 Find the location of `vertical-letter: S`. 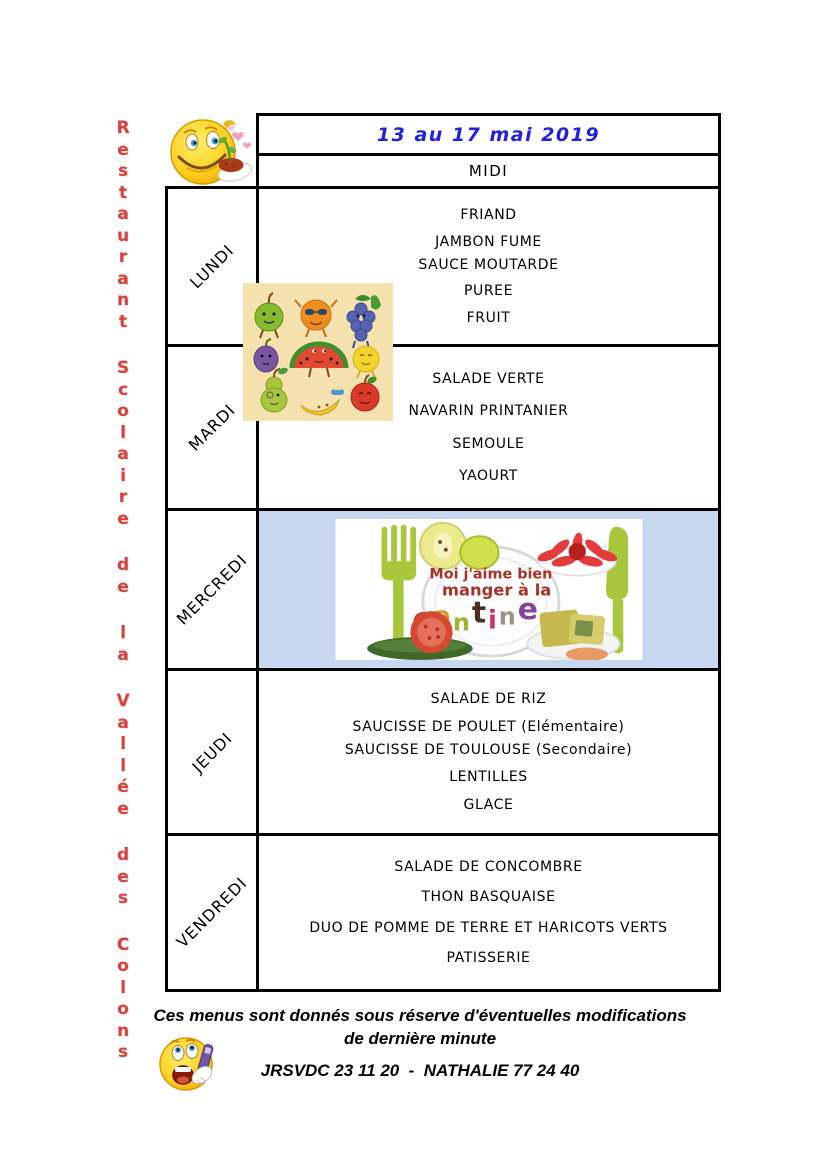

vertical-letter: S is located at coordinates (123, 368).